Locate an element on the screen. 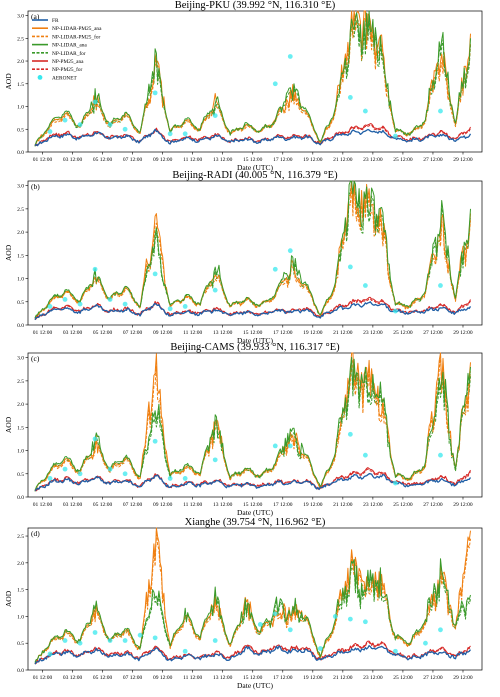 Image resolution: width=500 pixels, height=697 pixels. y-axis-label: AOD is located at coordinates (8, 424).